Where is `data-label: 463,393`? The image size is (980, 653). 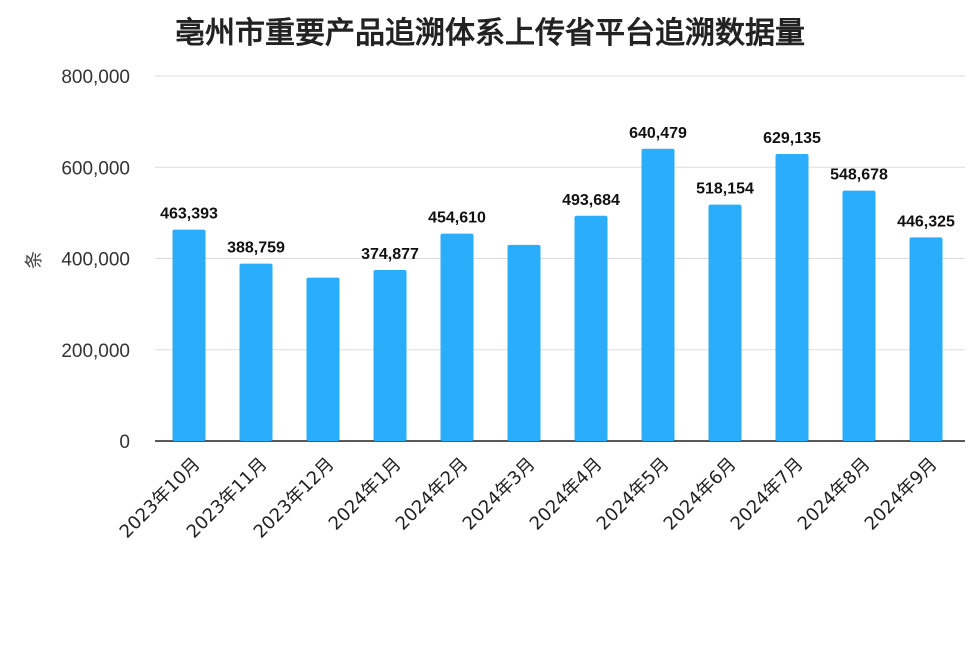
data-label: 463,393 is located at coordinates (189, 214).